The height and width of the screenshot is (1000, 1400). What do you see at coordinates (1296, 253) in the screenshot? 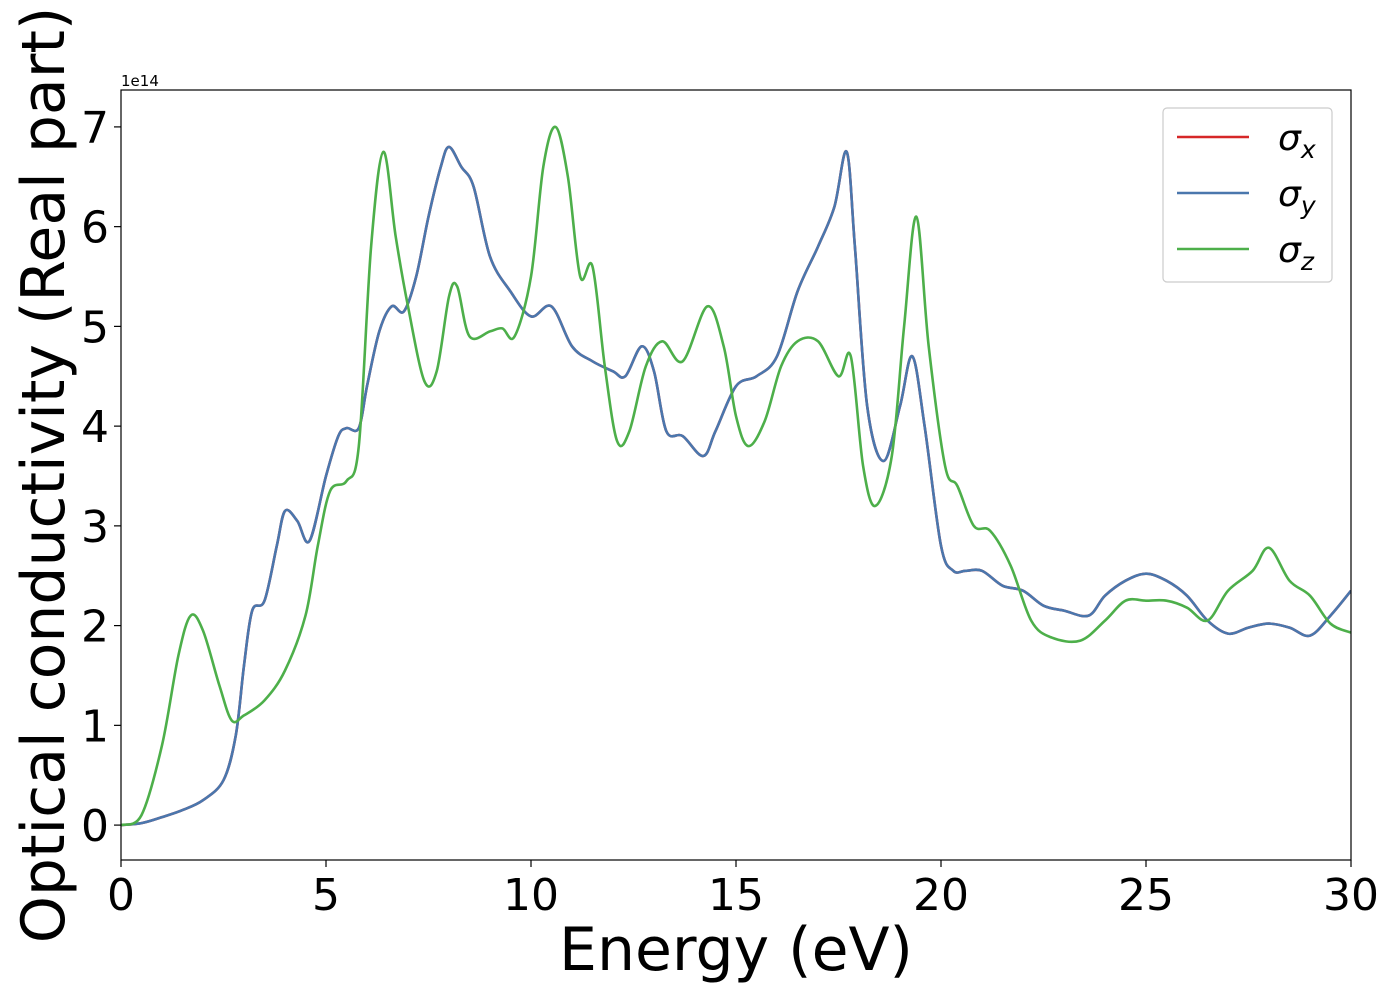
I see `legend-label: σz` at bounding box center [1296, 253].